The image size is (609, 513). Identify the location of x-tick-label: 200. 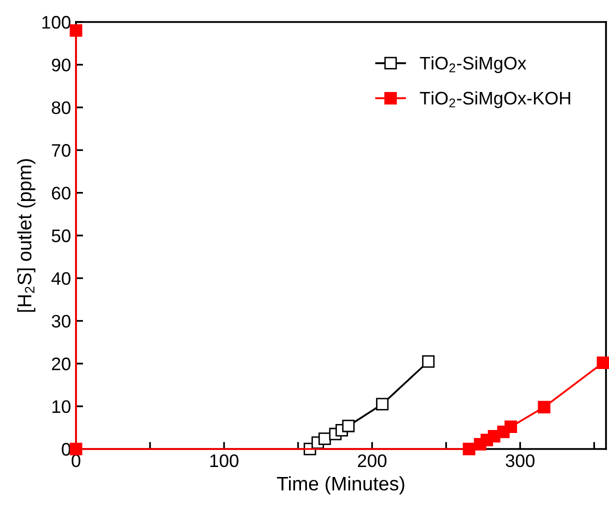
(372, 461).